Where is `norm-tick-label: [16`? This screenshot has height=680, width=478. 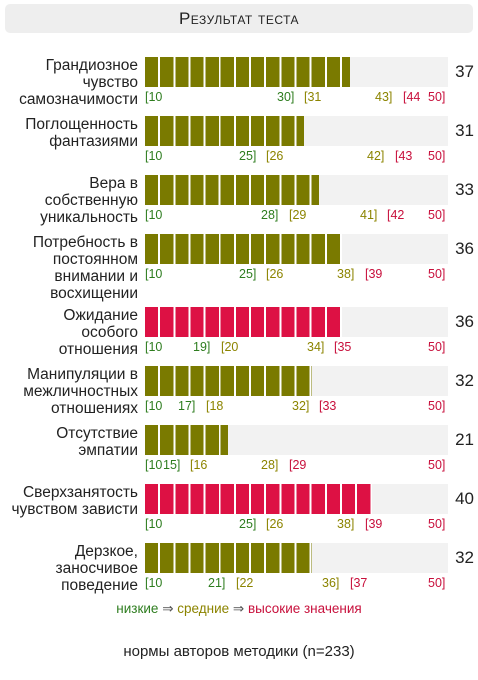
norm-tick-label: [16 is located at coordinates (199, 465).